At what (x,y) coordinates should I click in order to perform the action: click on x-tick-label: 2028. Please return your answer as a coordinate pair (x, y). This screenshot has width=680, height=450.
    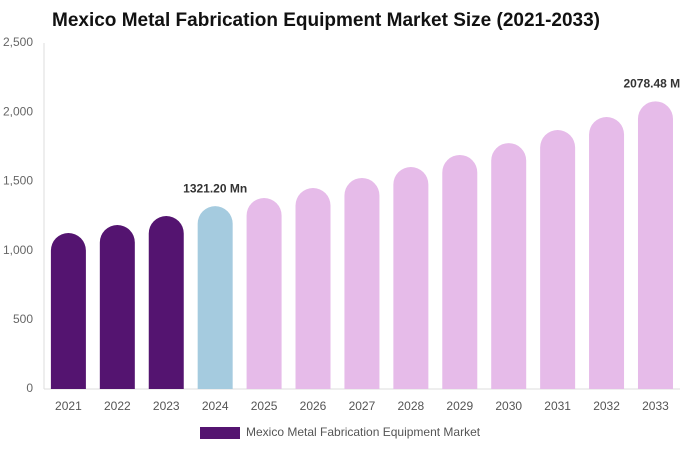
    Looking at the image, I should click on (411, 406).